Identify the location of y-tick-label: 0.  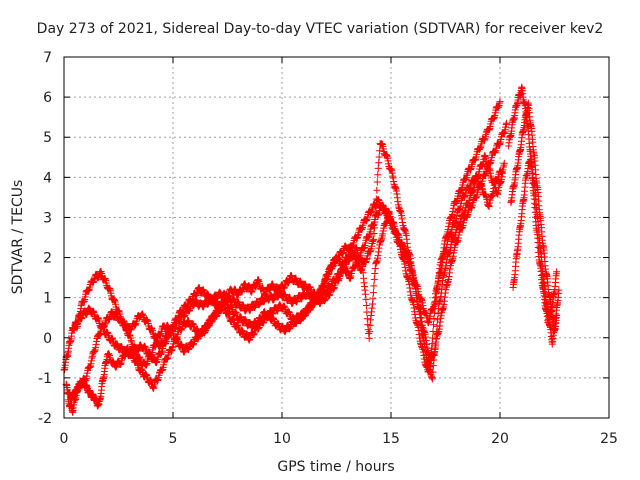
(47, 339).